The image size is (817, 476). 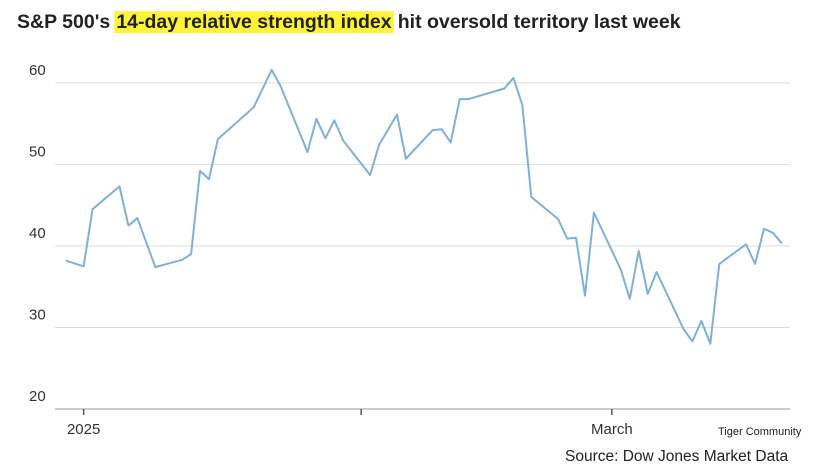 I want to click on title-part: 14-day relative strength index, so click(x=253, y=22).